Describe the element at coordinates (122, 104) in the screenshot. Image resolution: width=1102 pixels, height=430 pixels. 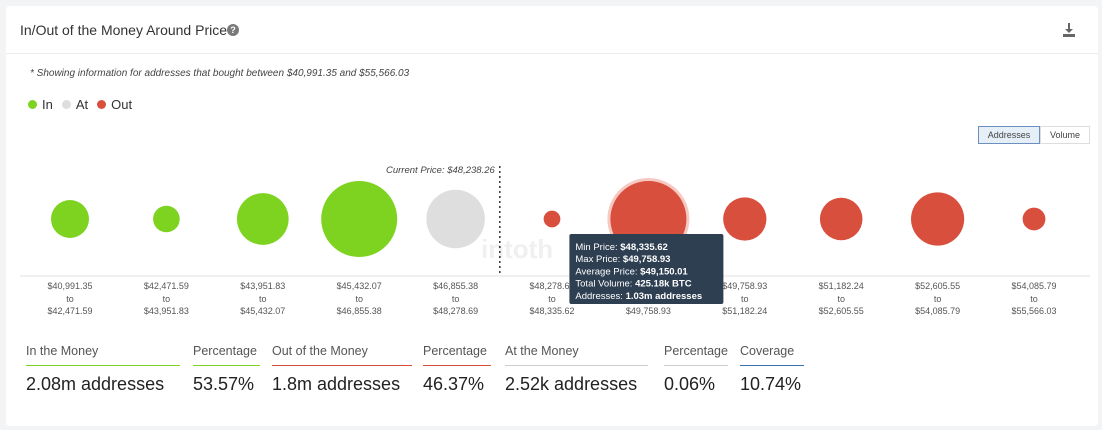
I see `legend-label-out: Out` at that location.